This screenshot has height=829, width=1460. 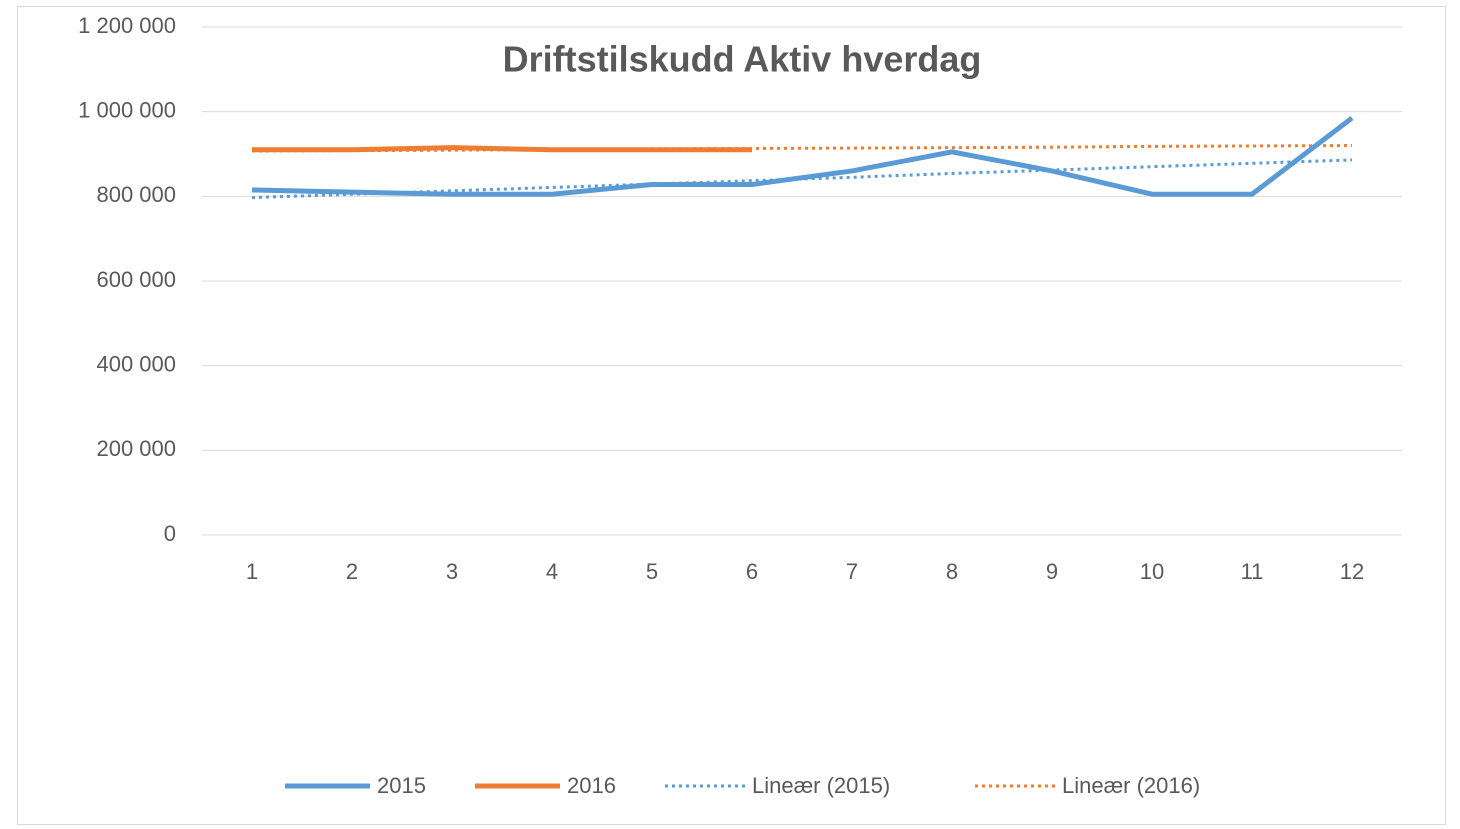 What do you see at coordinates (136, 448) in the screenshot?
I see `y-tick-label: 200 000` at bounding box center [136, 448].